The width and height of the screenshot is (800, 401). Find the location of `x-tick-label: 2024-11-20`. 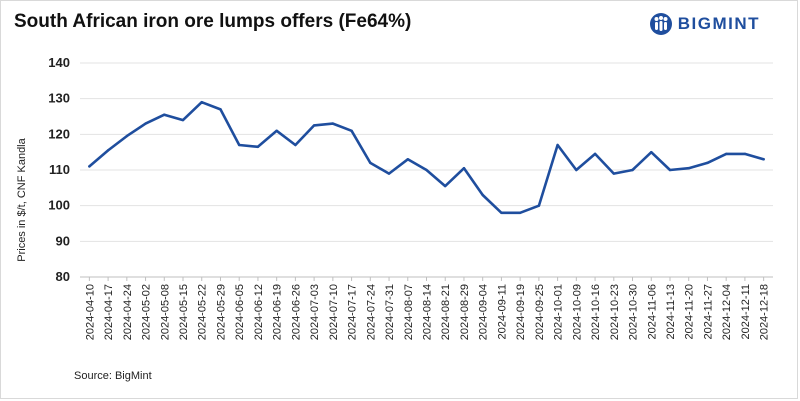

x-tick-label: 2024-11-20 is located at coordinates (690, 311).